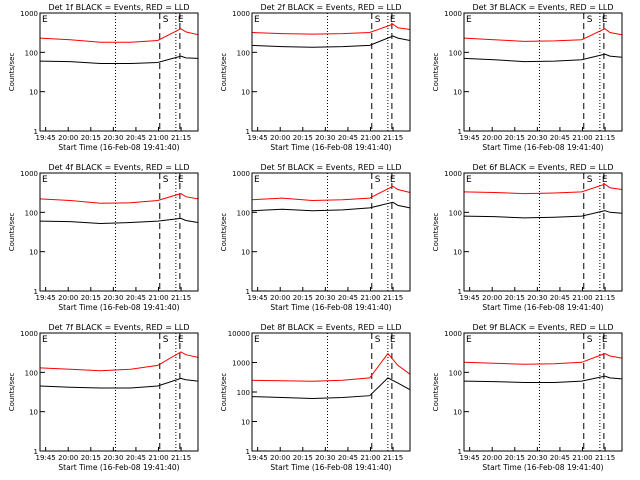  I want to click on x-tick-label: 20:15, so click(91, 298).